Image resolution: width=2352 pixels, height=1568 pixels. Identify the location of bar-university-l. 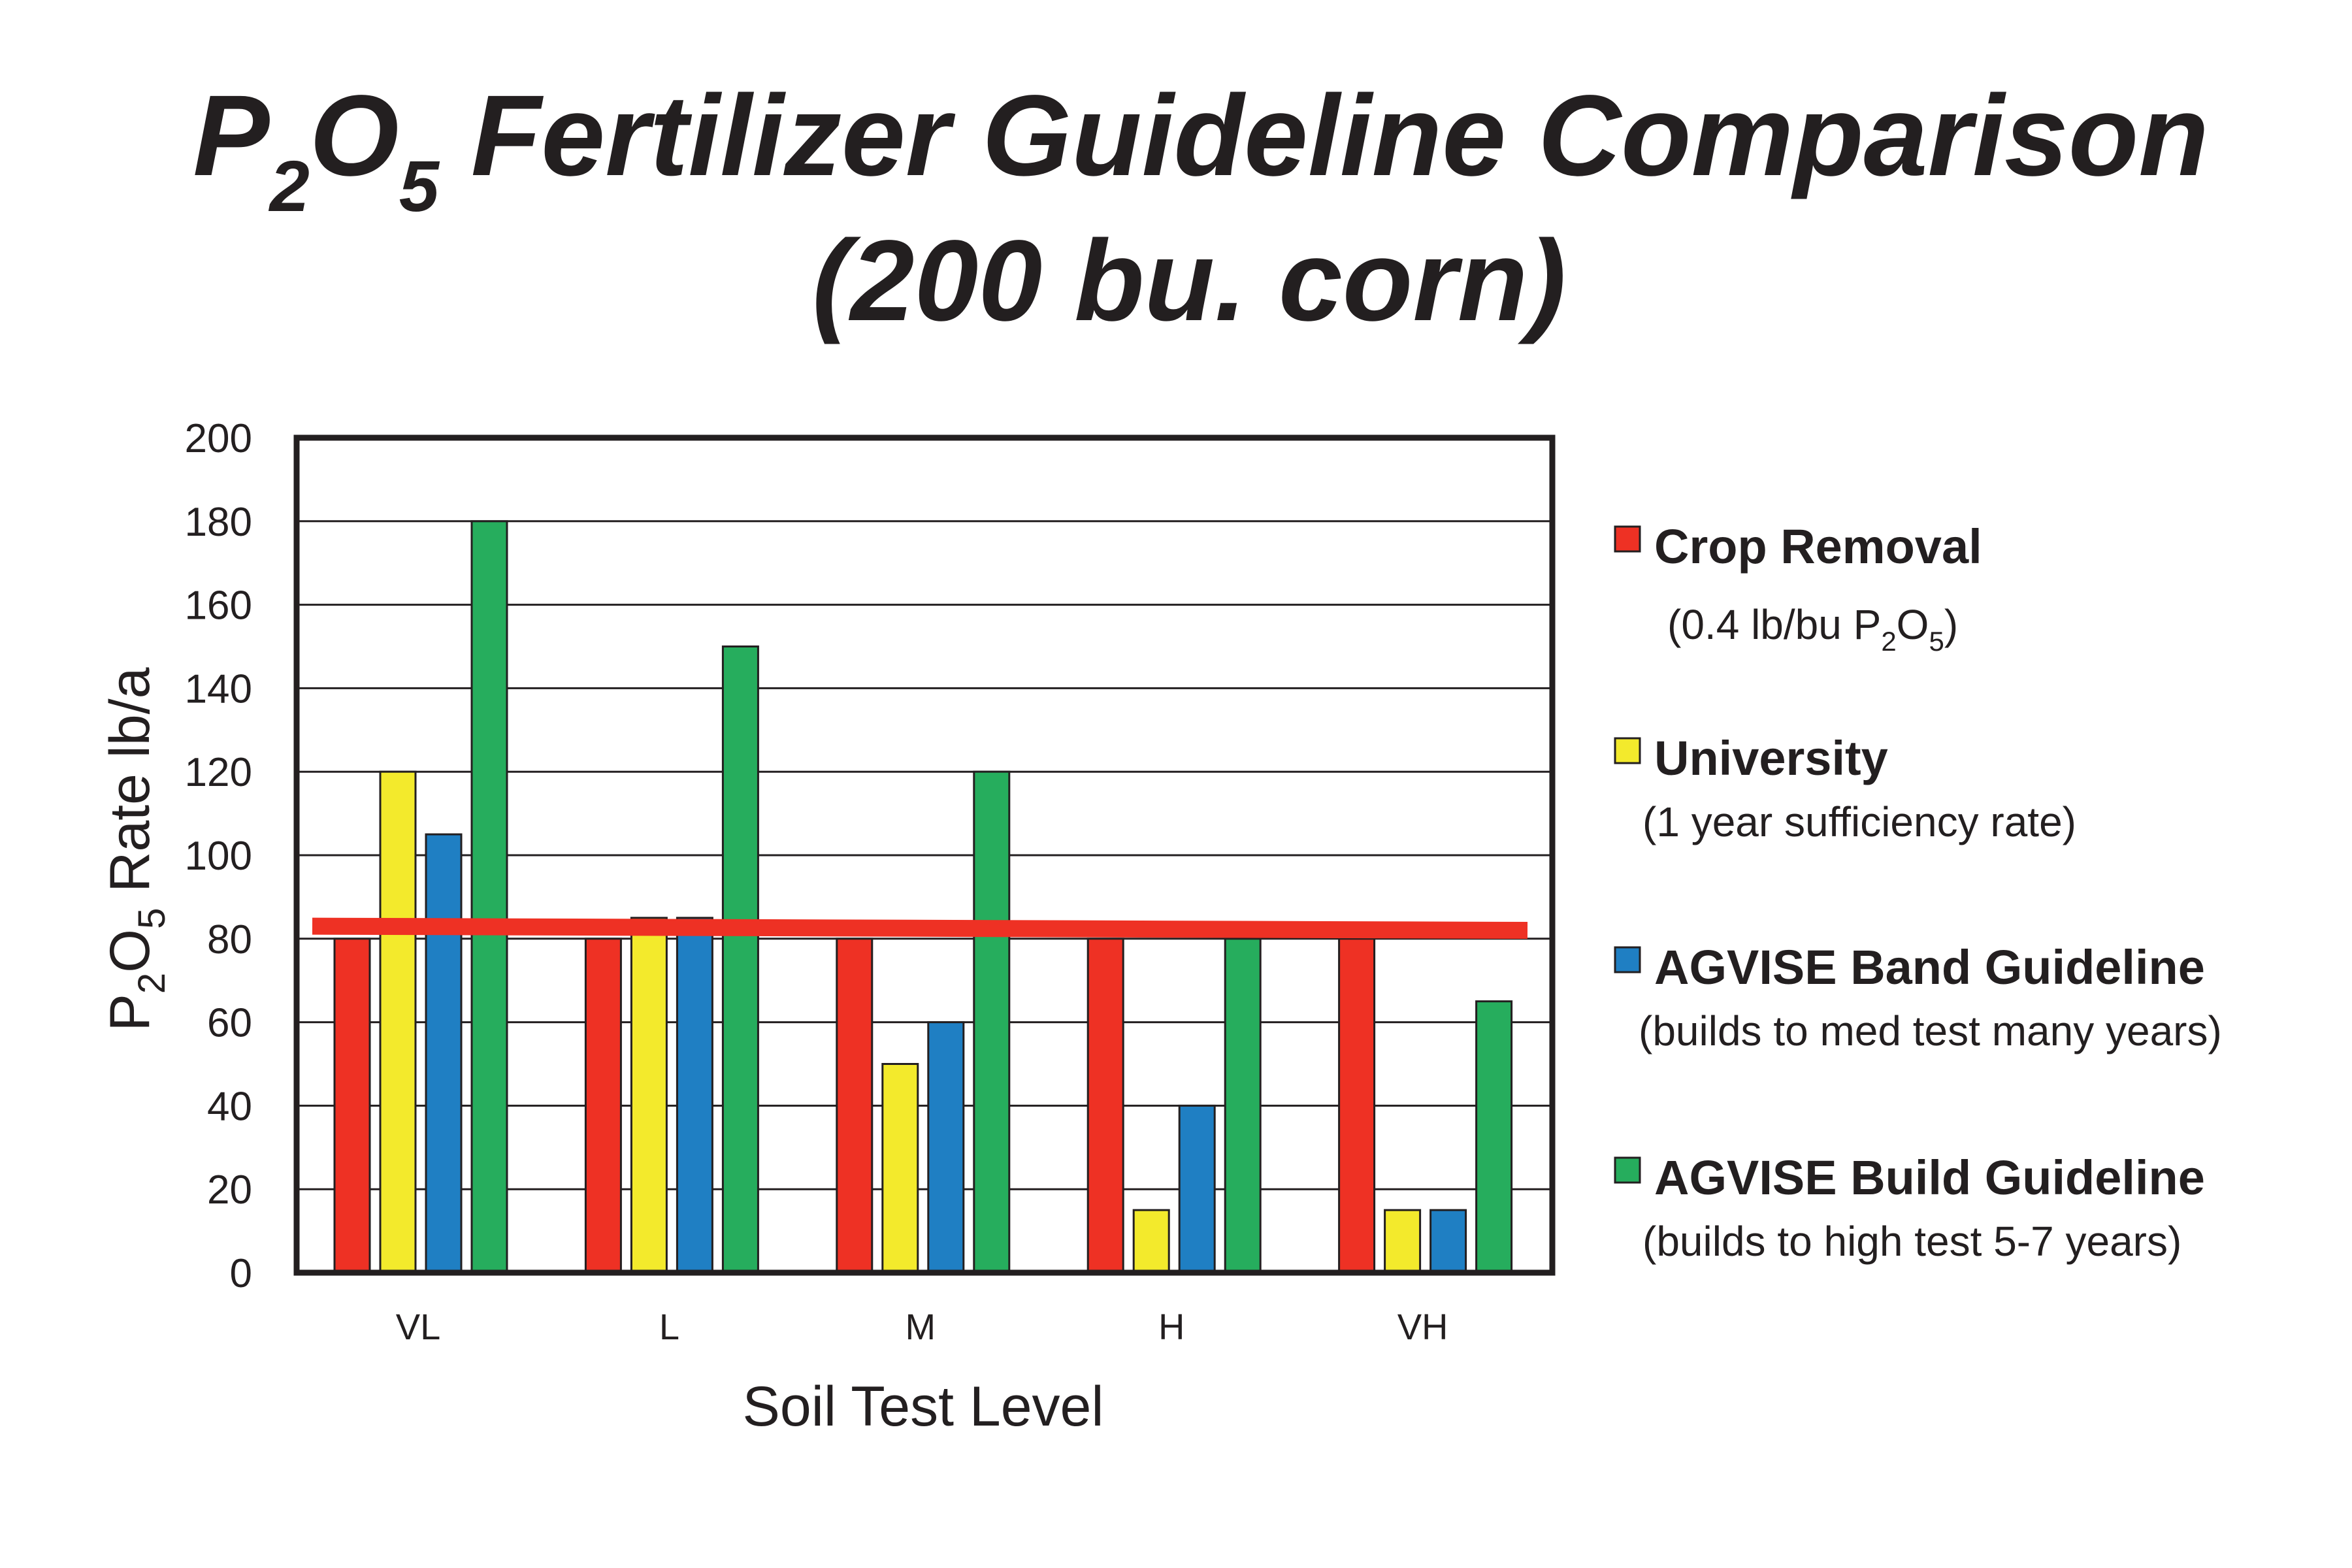
(649, 1095).